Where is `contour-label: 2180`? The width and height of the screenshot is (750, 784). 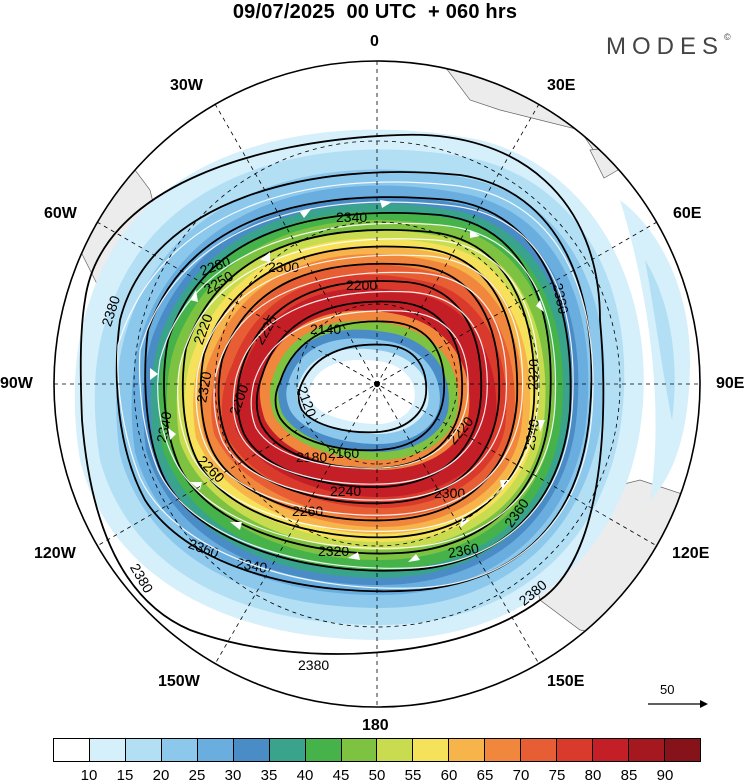
contour-label: 2180 is located at coordinates (311, 457).